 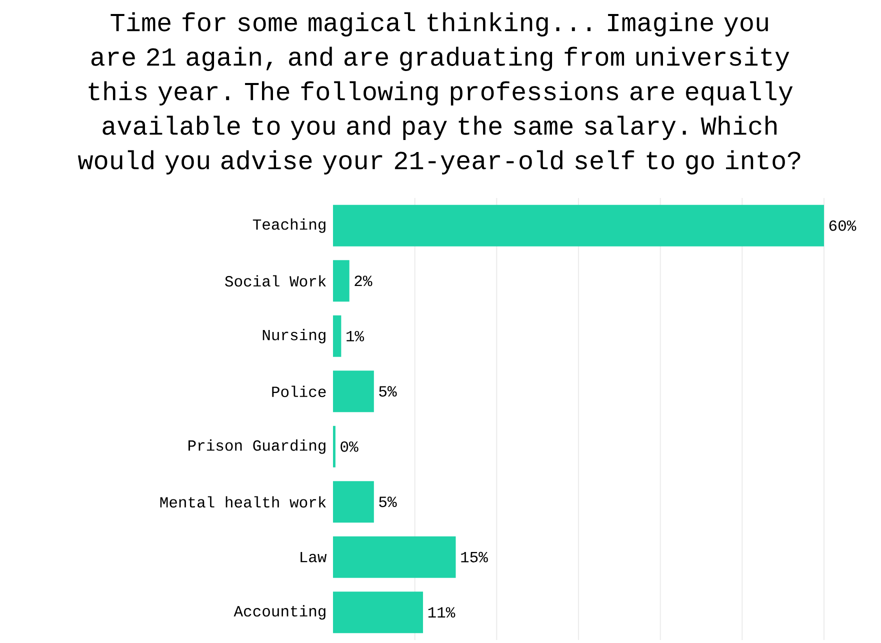 I want to click on data-label: 60%, so click(x=842, y=225).